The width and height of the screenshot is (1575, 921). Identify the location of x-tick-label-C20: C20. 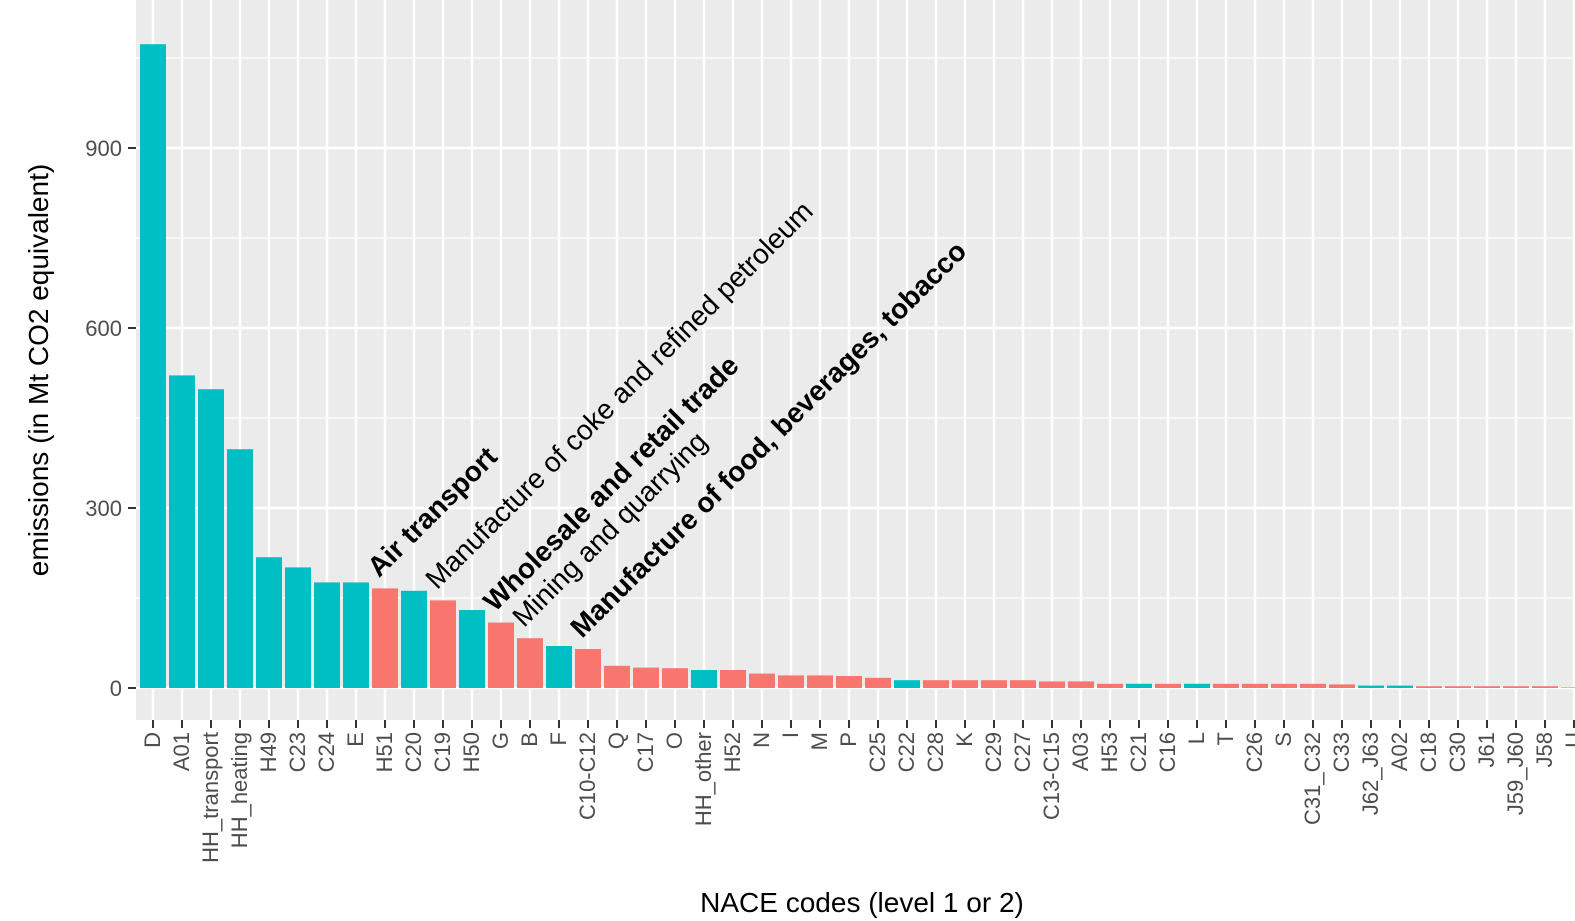
(413, 752).